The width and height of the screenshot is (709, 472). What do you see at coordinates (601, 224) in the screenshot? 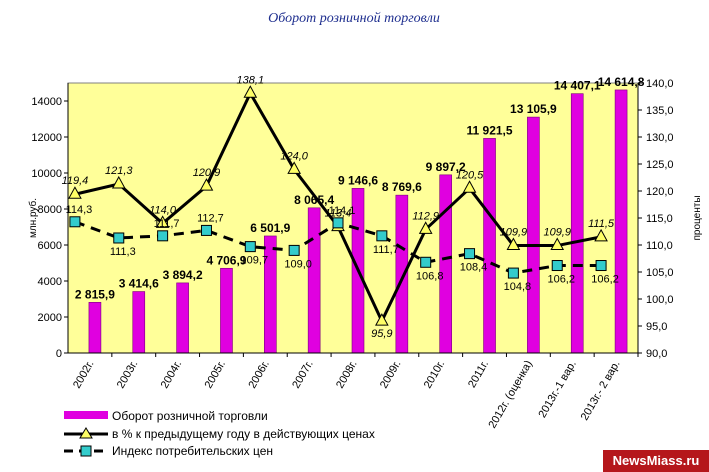
I see `growth-percent-label: 111,5` at bounding box center [601, 224].